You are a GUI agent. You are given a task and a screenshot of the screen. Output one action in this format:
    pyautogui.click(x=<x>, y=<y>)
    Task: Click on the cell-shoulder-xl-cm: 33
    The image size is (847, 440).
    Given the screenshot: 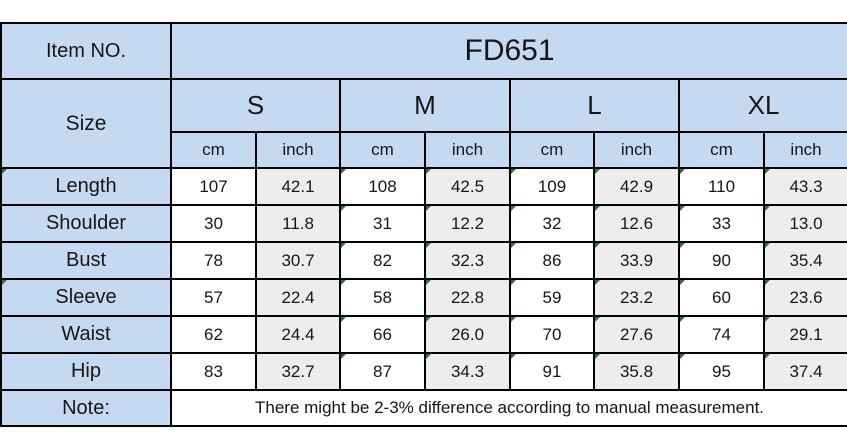 What is the action you would take?
    pyautogui.click(x=721, y=223)
    